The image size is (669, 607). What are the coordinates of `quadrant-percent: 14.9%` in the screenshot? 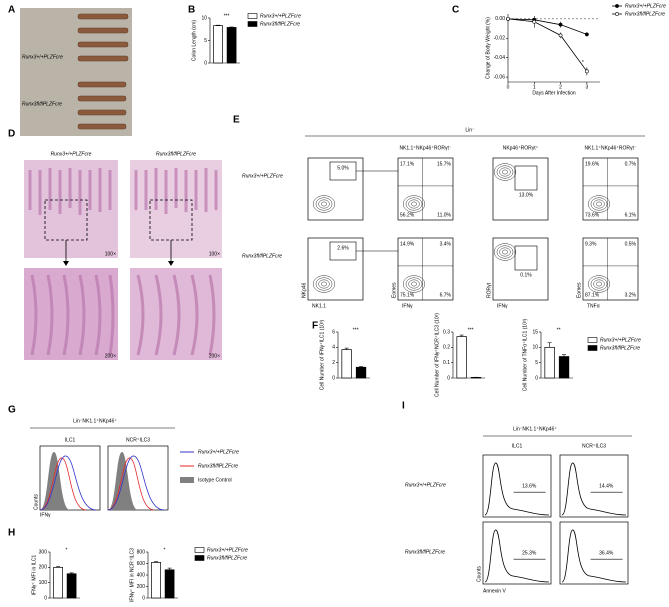 It's located at (407, 244).